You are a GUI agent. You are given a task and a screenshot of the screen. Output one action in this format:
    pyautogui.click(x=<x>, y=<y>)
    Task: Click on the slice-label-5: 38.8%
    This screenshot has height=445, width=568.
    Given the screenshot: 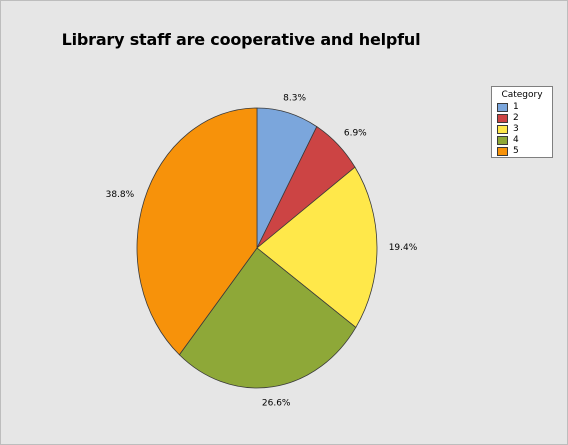 What is the action you would take?
    pyautogui.click(x=120, y=195)
    